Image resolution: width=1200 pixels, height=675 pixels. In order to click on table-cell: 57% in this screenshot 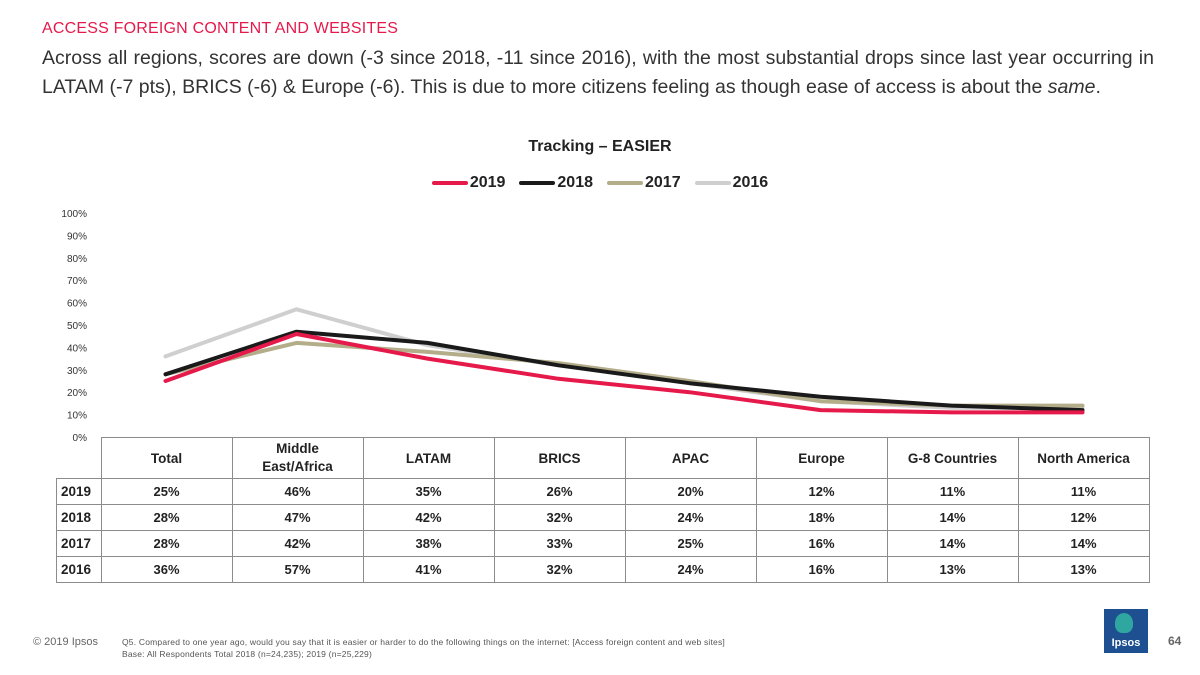, I will do `click(297, 569)`.